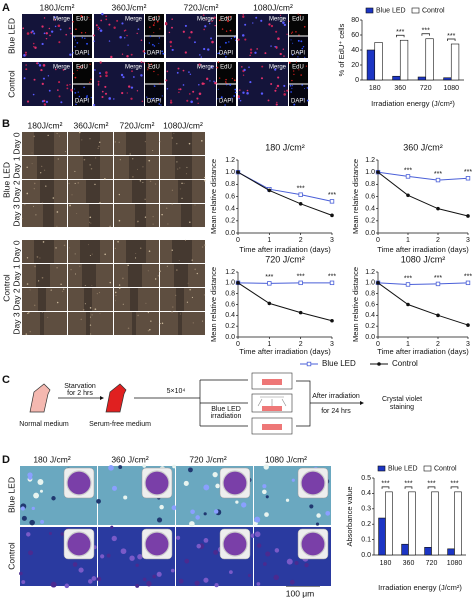  What do you see at coordinates (230, 337) in the screenshot?
I see `y-tick-label: 0.0` at bounding box center [230, 337].